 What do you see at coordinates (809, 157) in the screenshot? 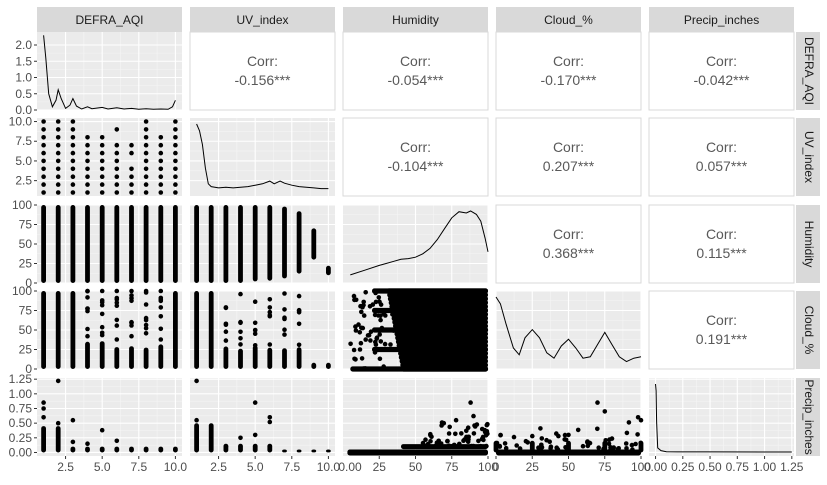
I see `row-strip-label: UV_index` at bounding box center [809, 157].